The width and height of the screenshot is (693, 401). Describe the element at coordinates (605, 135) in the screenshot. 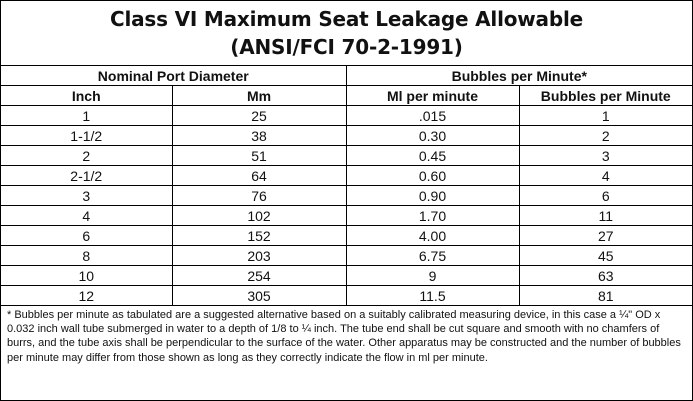

I see `cell-bubbles: 2` at that location.